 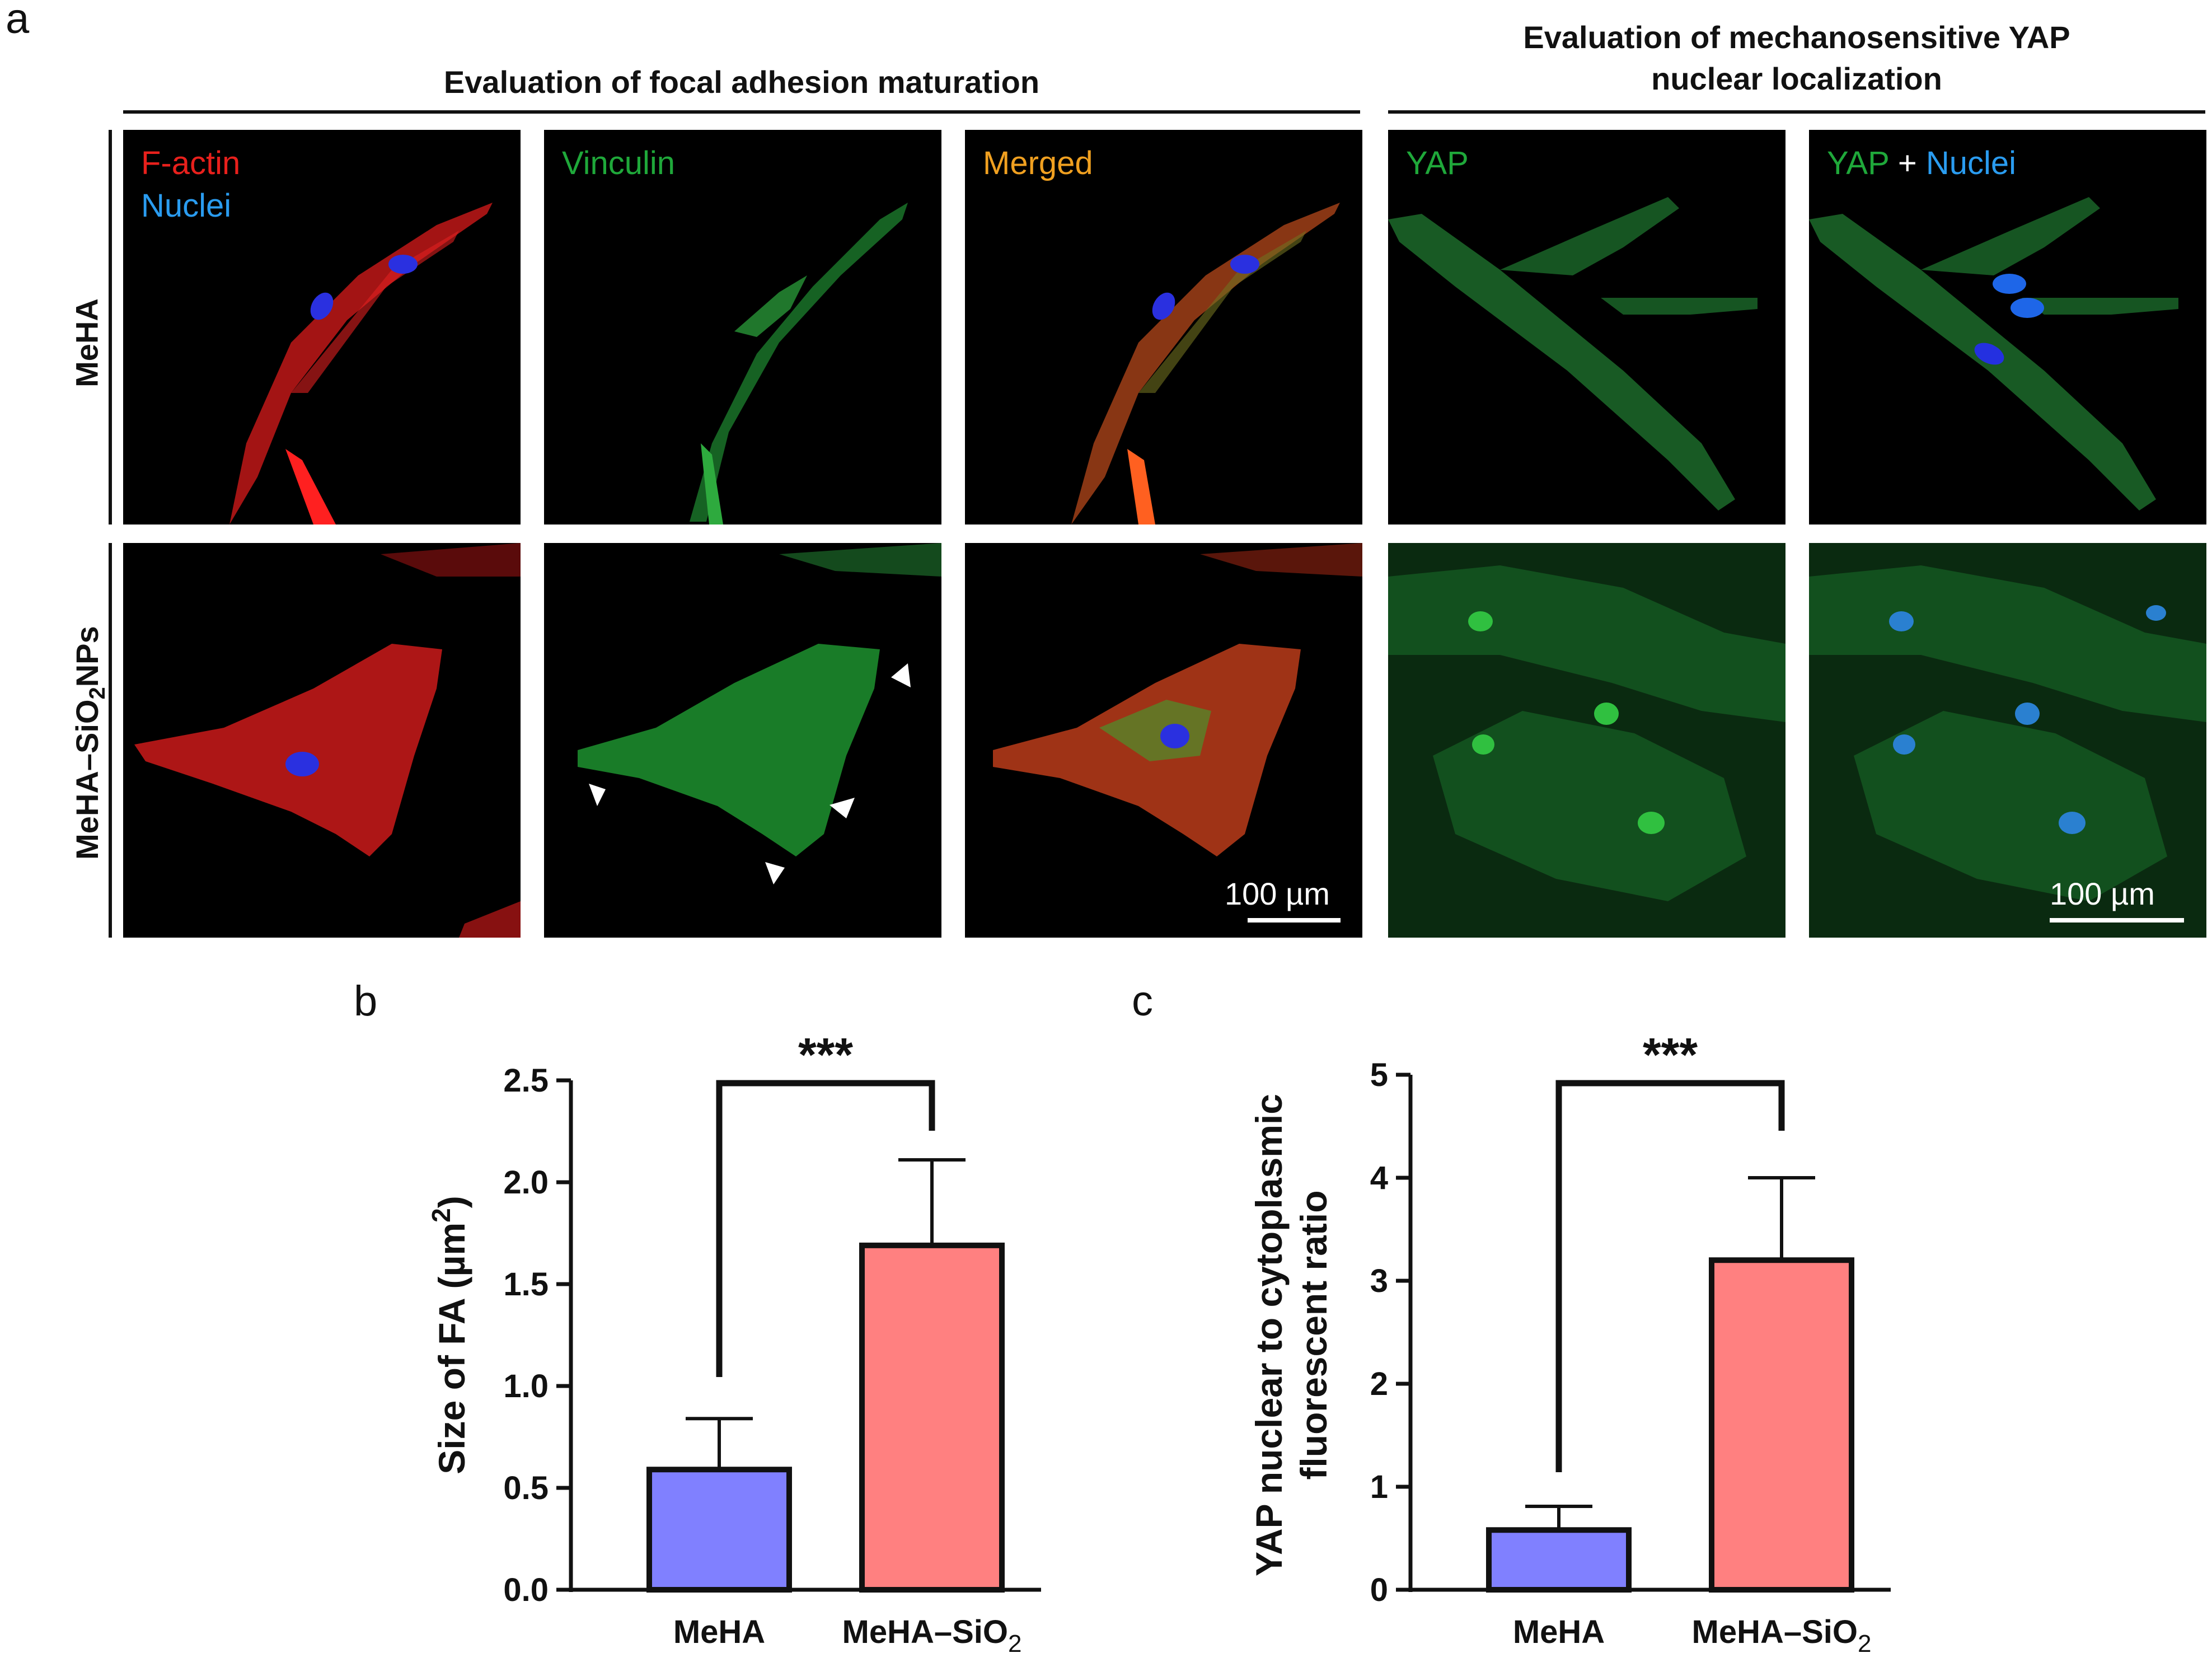 What do you see at coordinates (1269, 1335) in the screenshot?
I see `y-axis-label-line1: YAP nuclear to cytoplasmic` at bounding box center [1269, 1335].